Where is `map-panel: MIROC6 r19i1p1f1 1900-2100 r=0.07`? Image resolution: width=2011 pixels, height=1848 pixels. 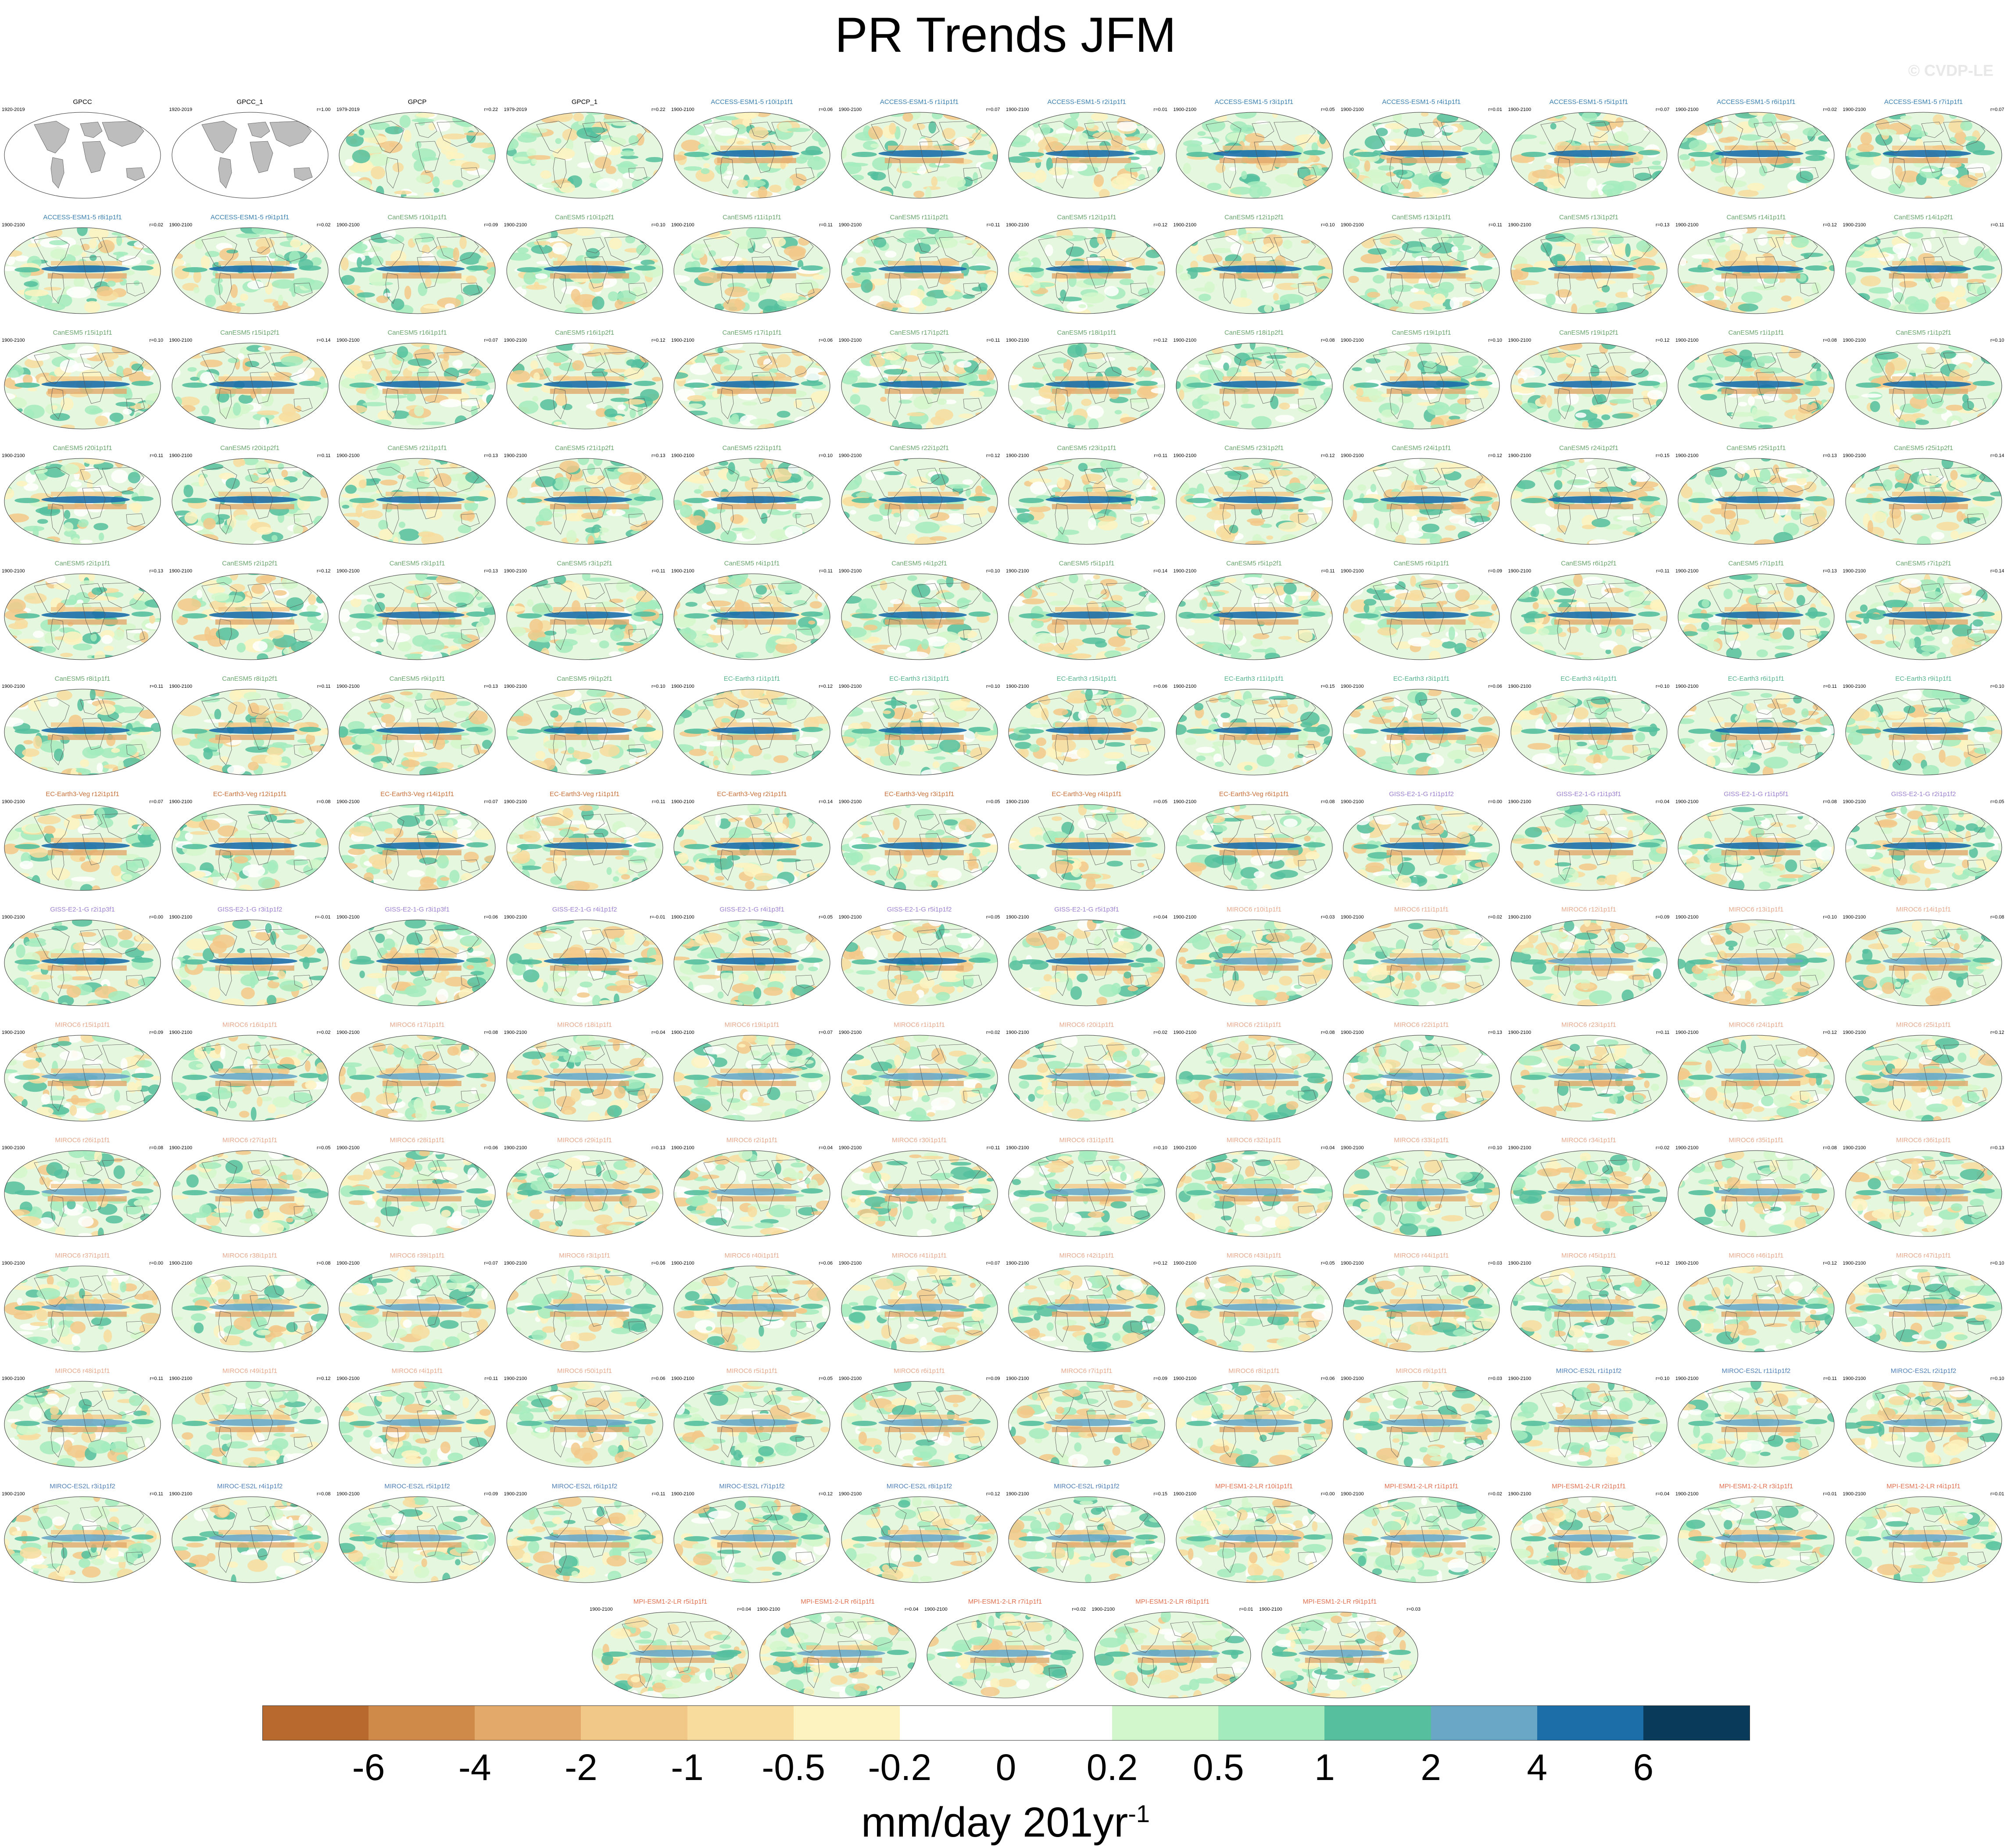 map-panel: MIROC6 r19i1p1f1 1900-2100 r=0.07 is located at coordinates (751, 1076).